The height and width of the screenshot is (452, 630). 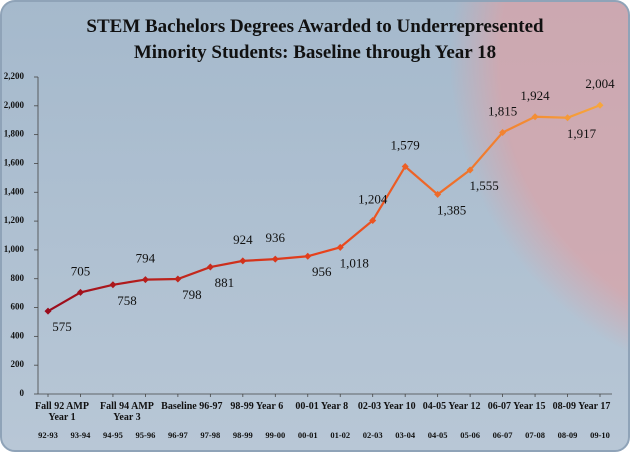 I want to click on data-label: 794, so click(x=146, y=258).